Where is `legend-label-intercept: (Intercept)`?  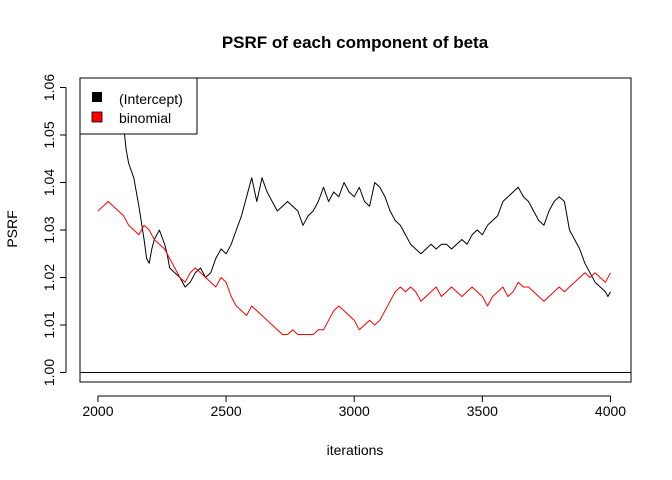 legend-label-intercept: (Intercept) is located at coordinates (151, 99).